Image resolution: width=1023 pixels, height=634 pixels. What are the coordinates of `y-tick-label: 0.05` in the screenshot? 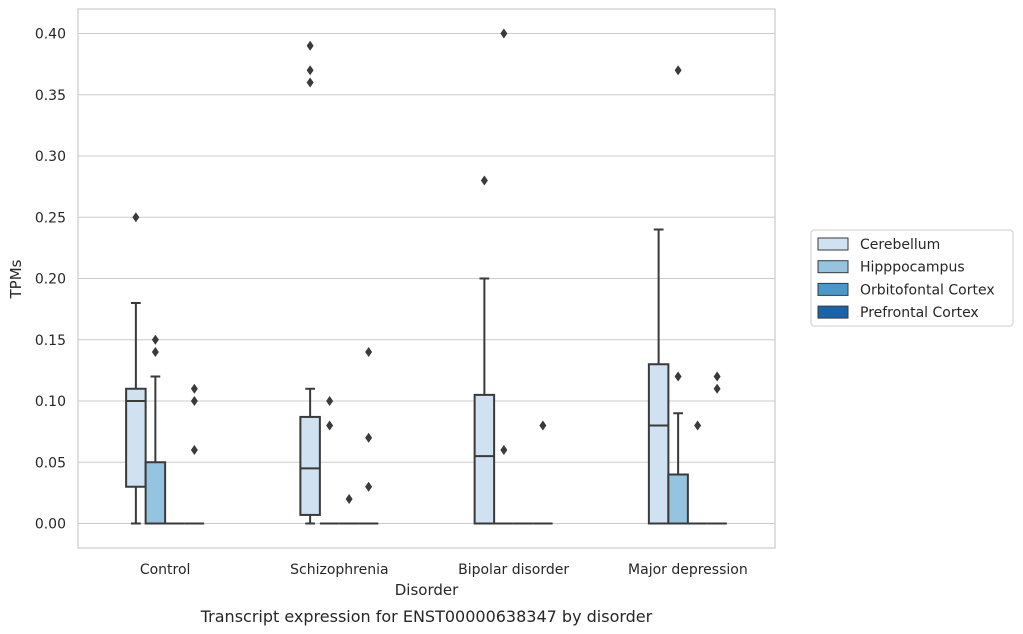 It's located at (50, 463).